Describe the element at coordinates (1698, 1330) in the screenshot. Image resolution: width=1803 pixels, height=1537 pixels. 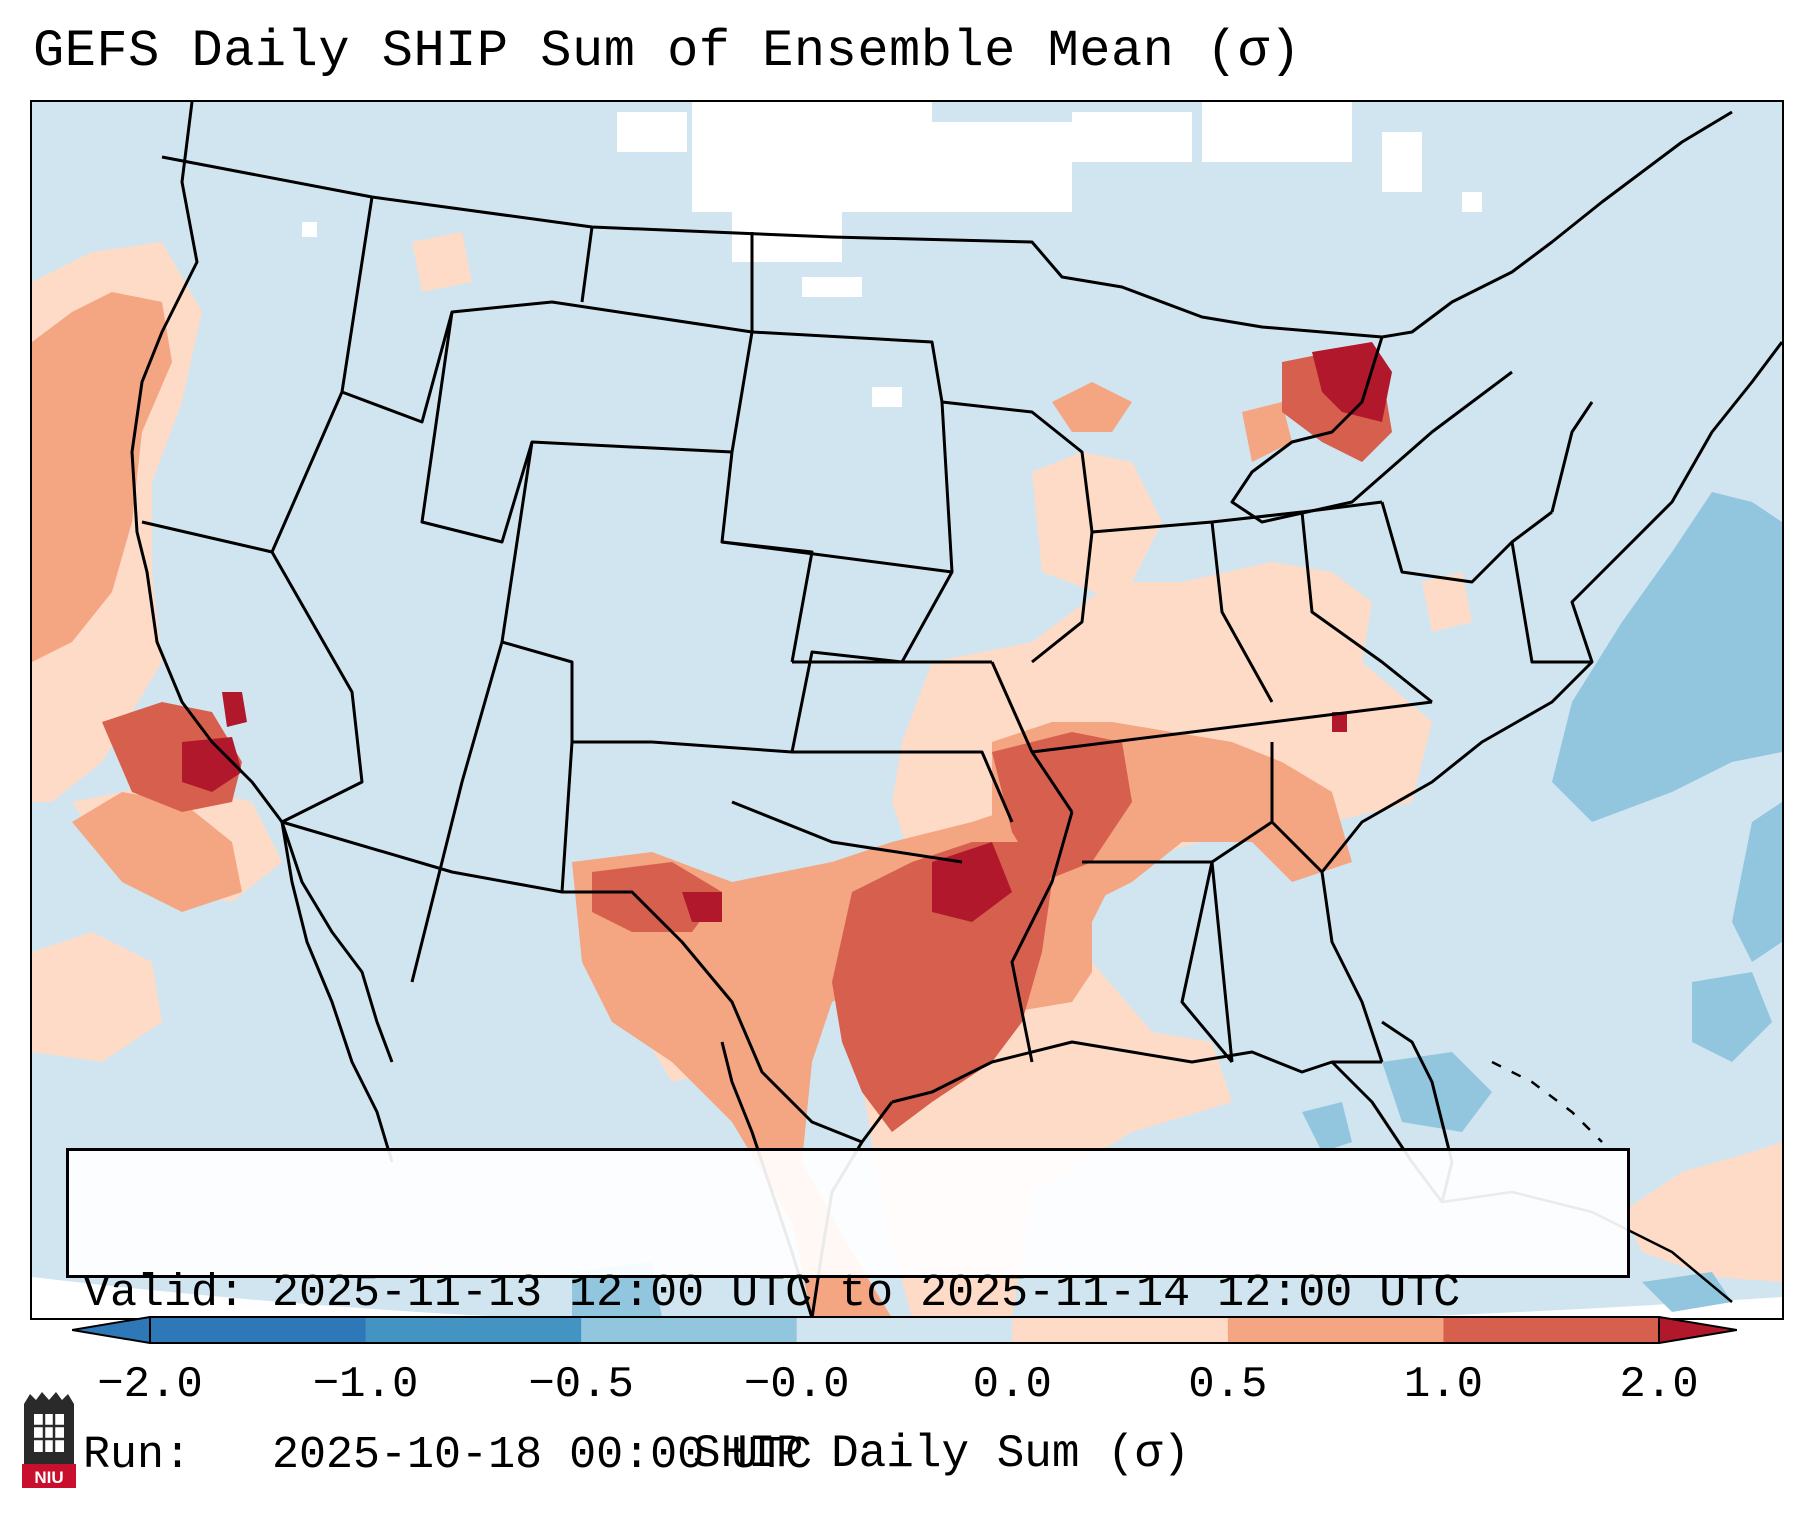
I see `colorbar-extend-high` at that location.